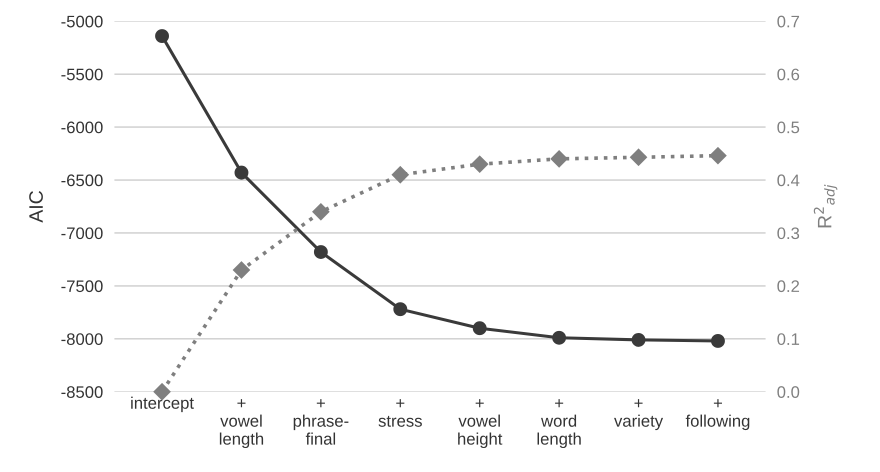 This screenshot has height=472, width=880. I want to click on y2-tick-label: 0.7, so click(788, 22).